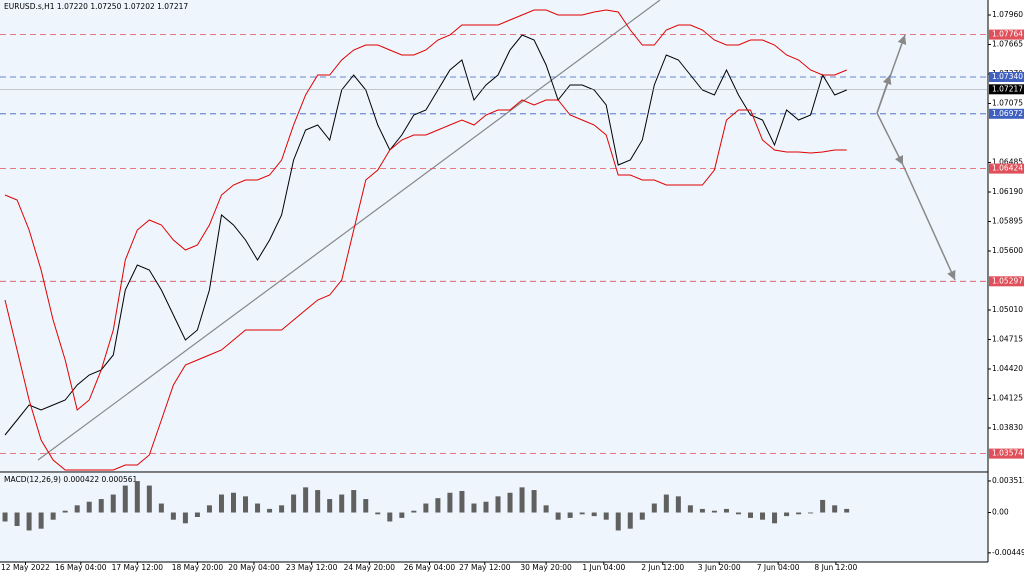 The height and width of the screenshot is (573, 1024). I want to click on level-label: 1.05297, so click(1007, 280).